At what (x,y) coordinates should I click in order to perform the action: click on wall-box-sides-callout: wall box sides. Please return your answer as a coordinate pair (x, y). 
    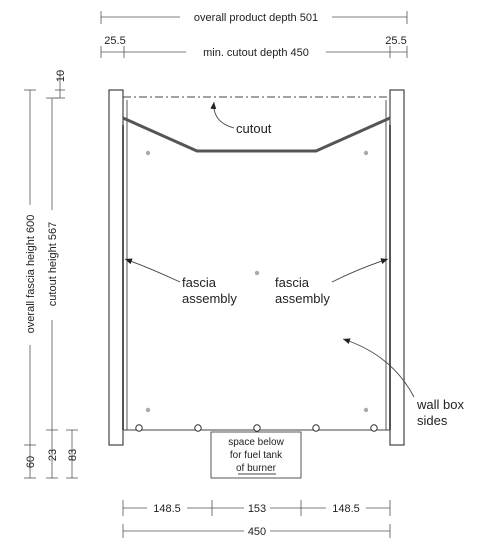
    Looking at the image, I should click on (403, 383).